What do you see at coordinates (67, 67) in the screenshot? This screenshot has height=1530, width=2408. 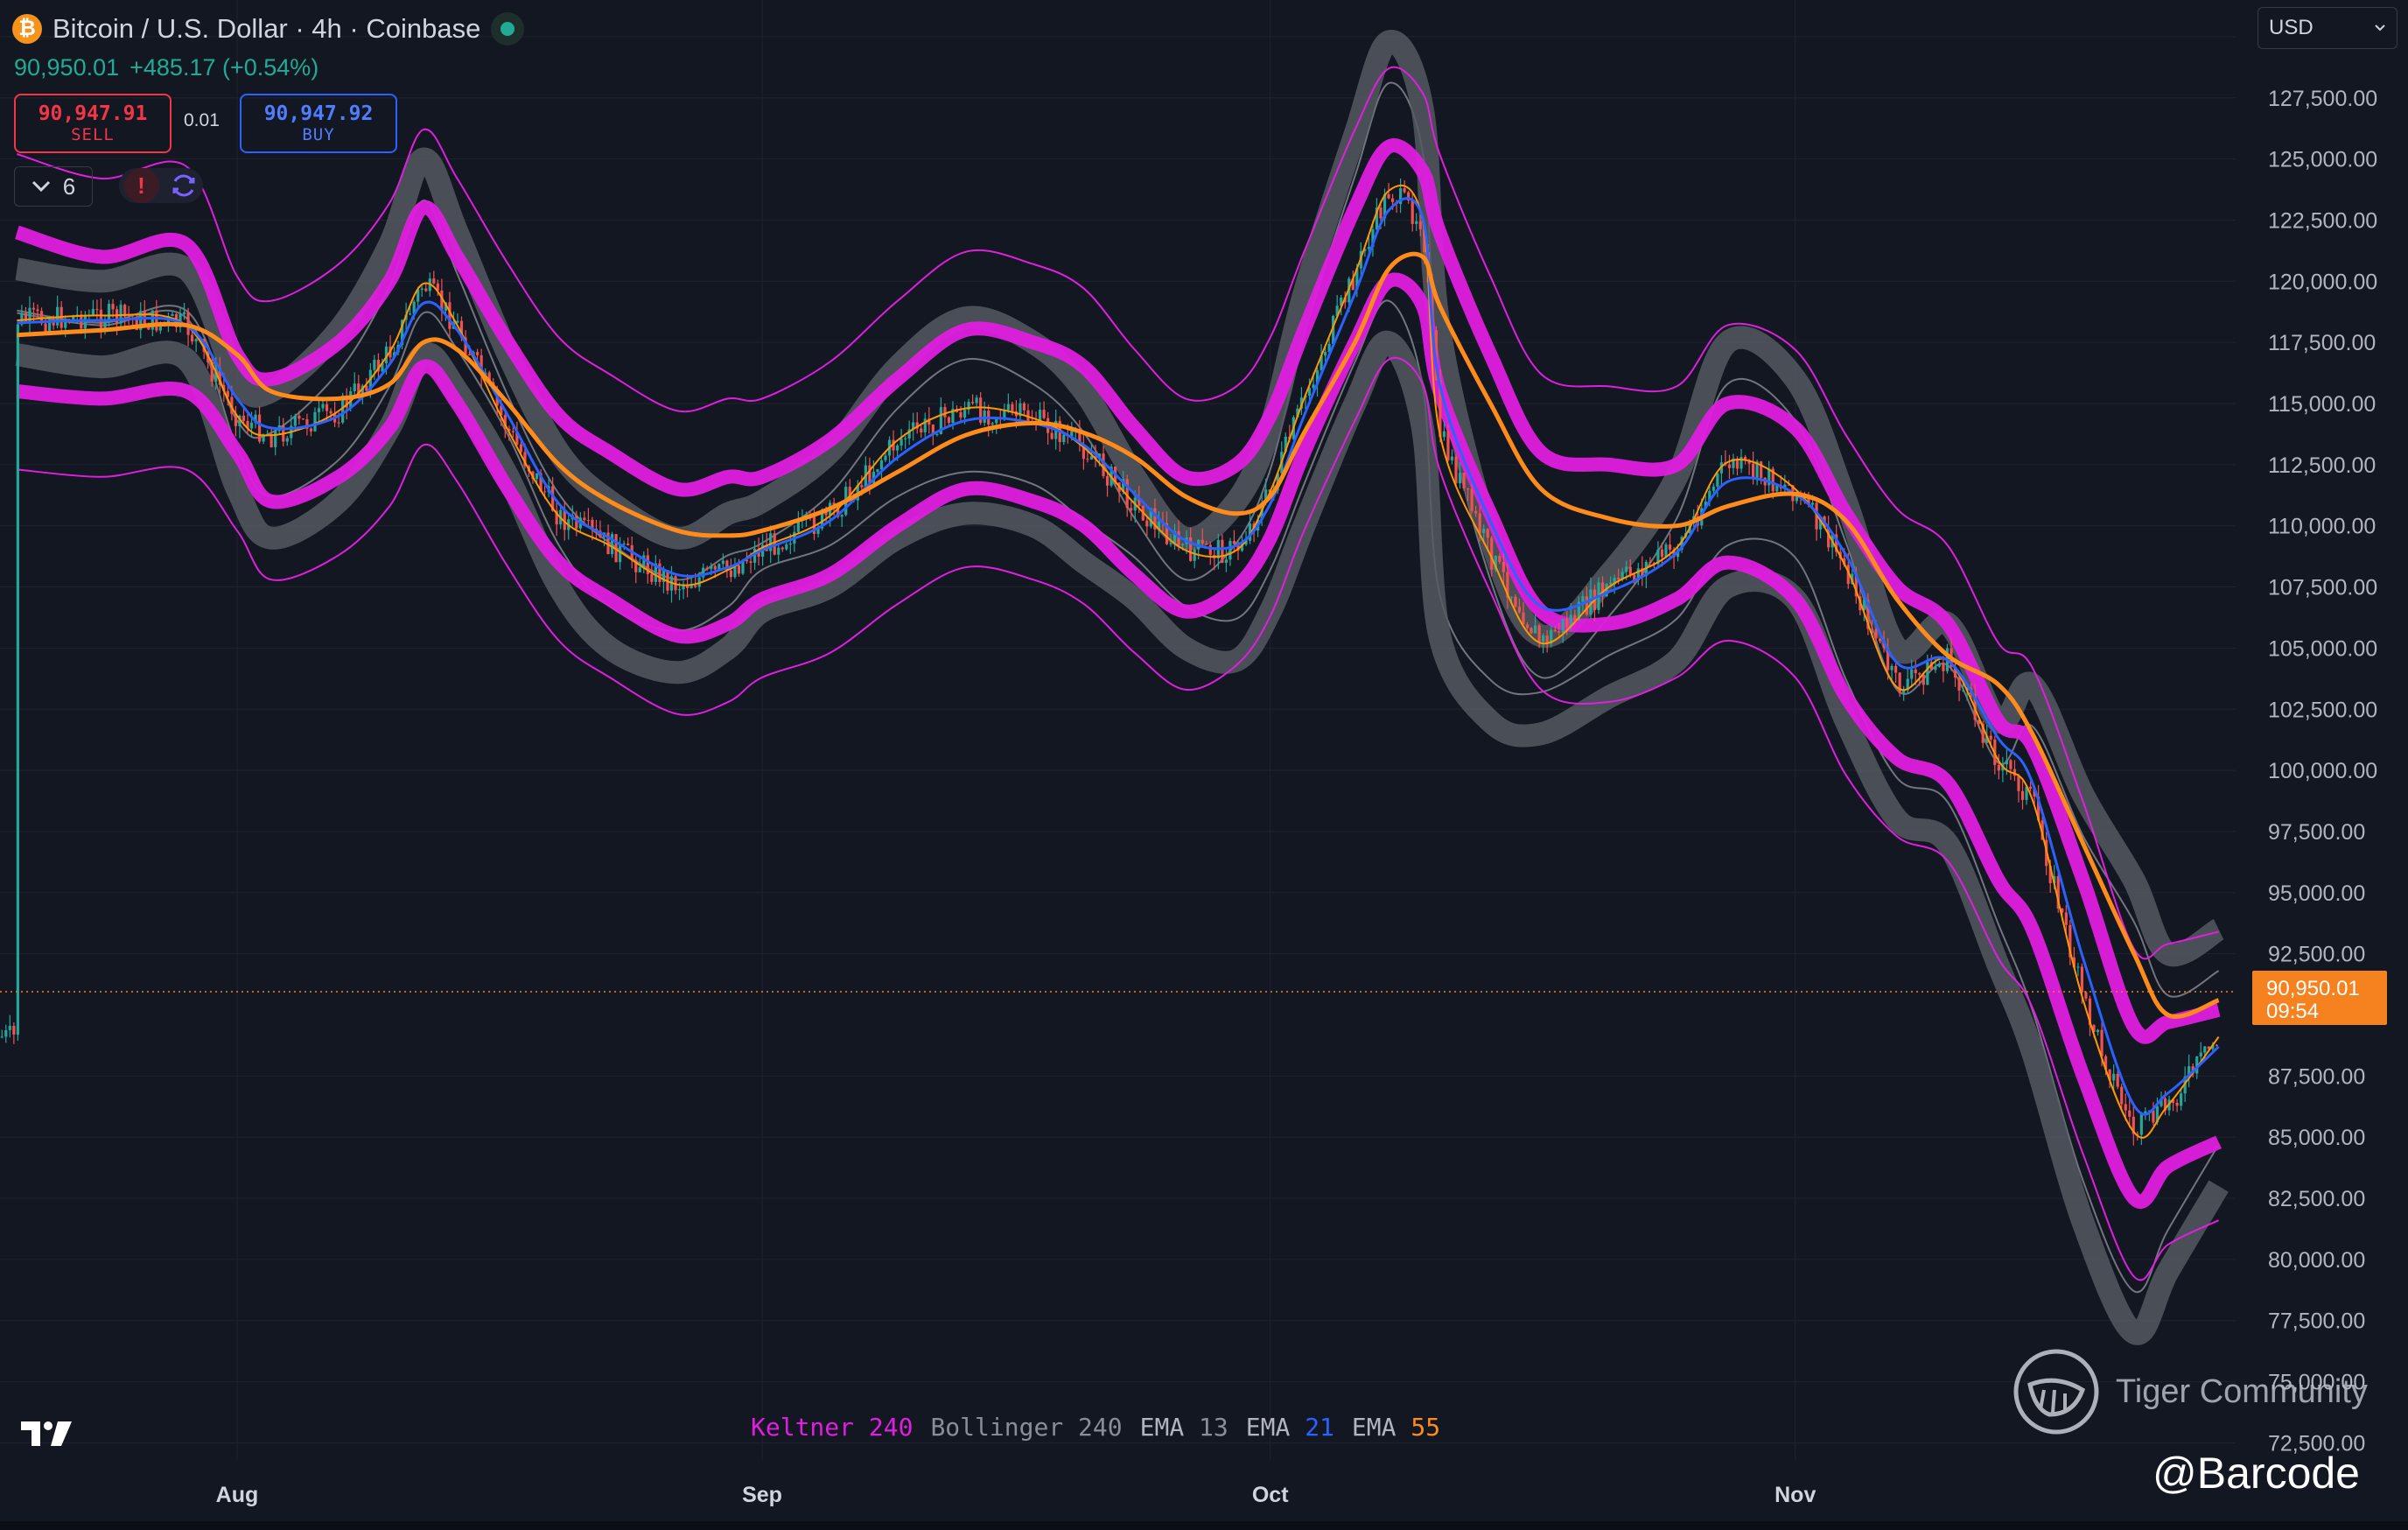 I see `last-price: 90,950.01` at bounding box center [67, 67].